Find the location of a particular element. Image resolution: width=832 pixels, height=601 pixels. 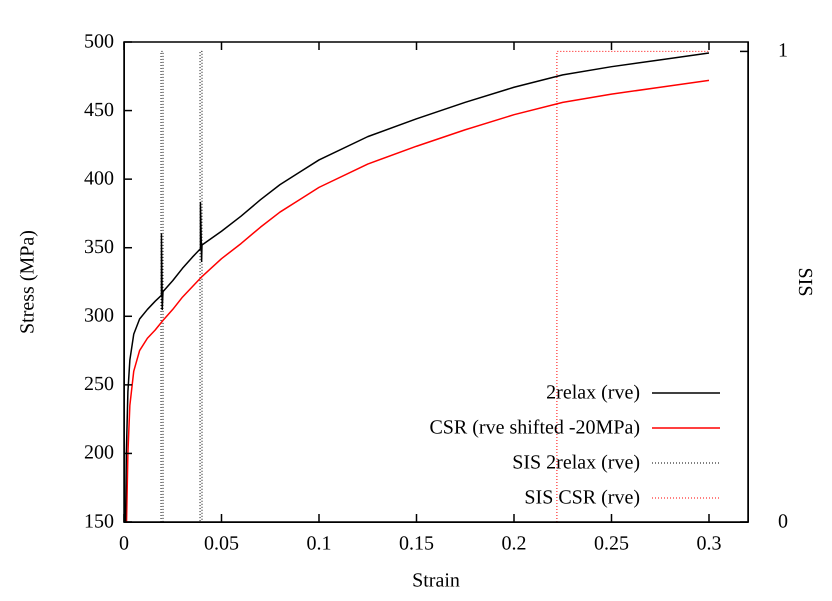

legend-label: SIS CSR (rve) is located at coordinates (582, 497).